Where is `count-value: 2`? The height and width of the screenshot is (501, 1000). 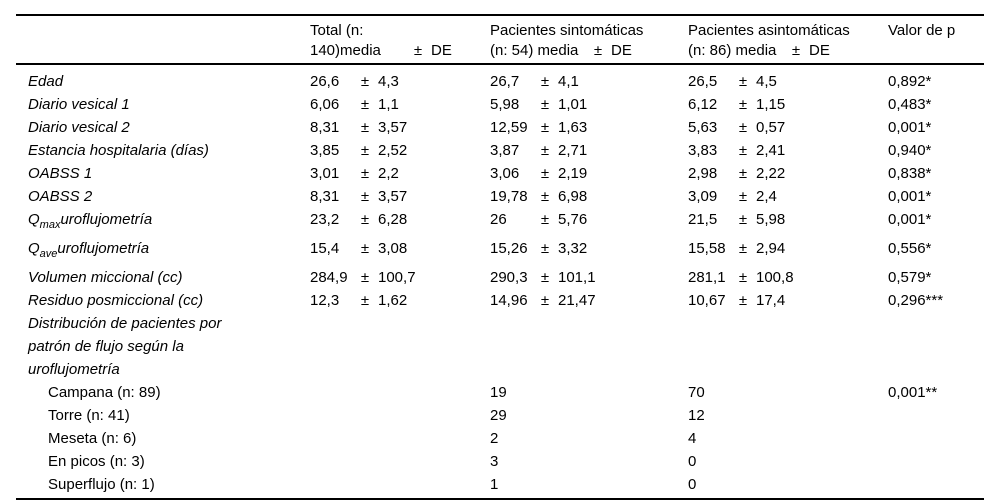
count-value: 2 is located at coordinates (494, 438).